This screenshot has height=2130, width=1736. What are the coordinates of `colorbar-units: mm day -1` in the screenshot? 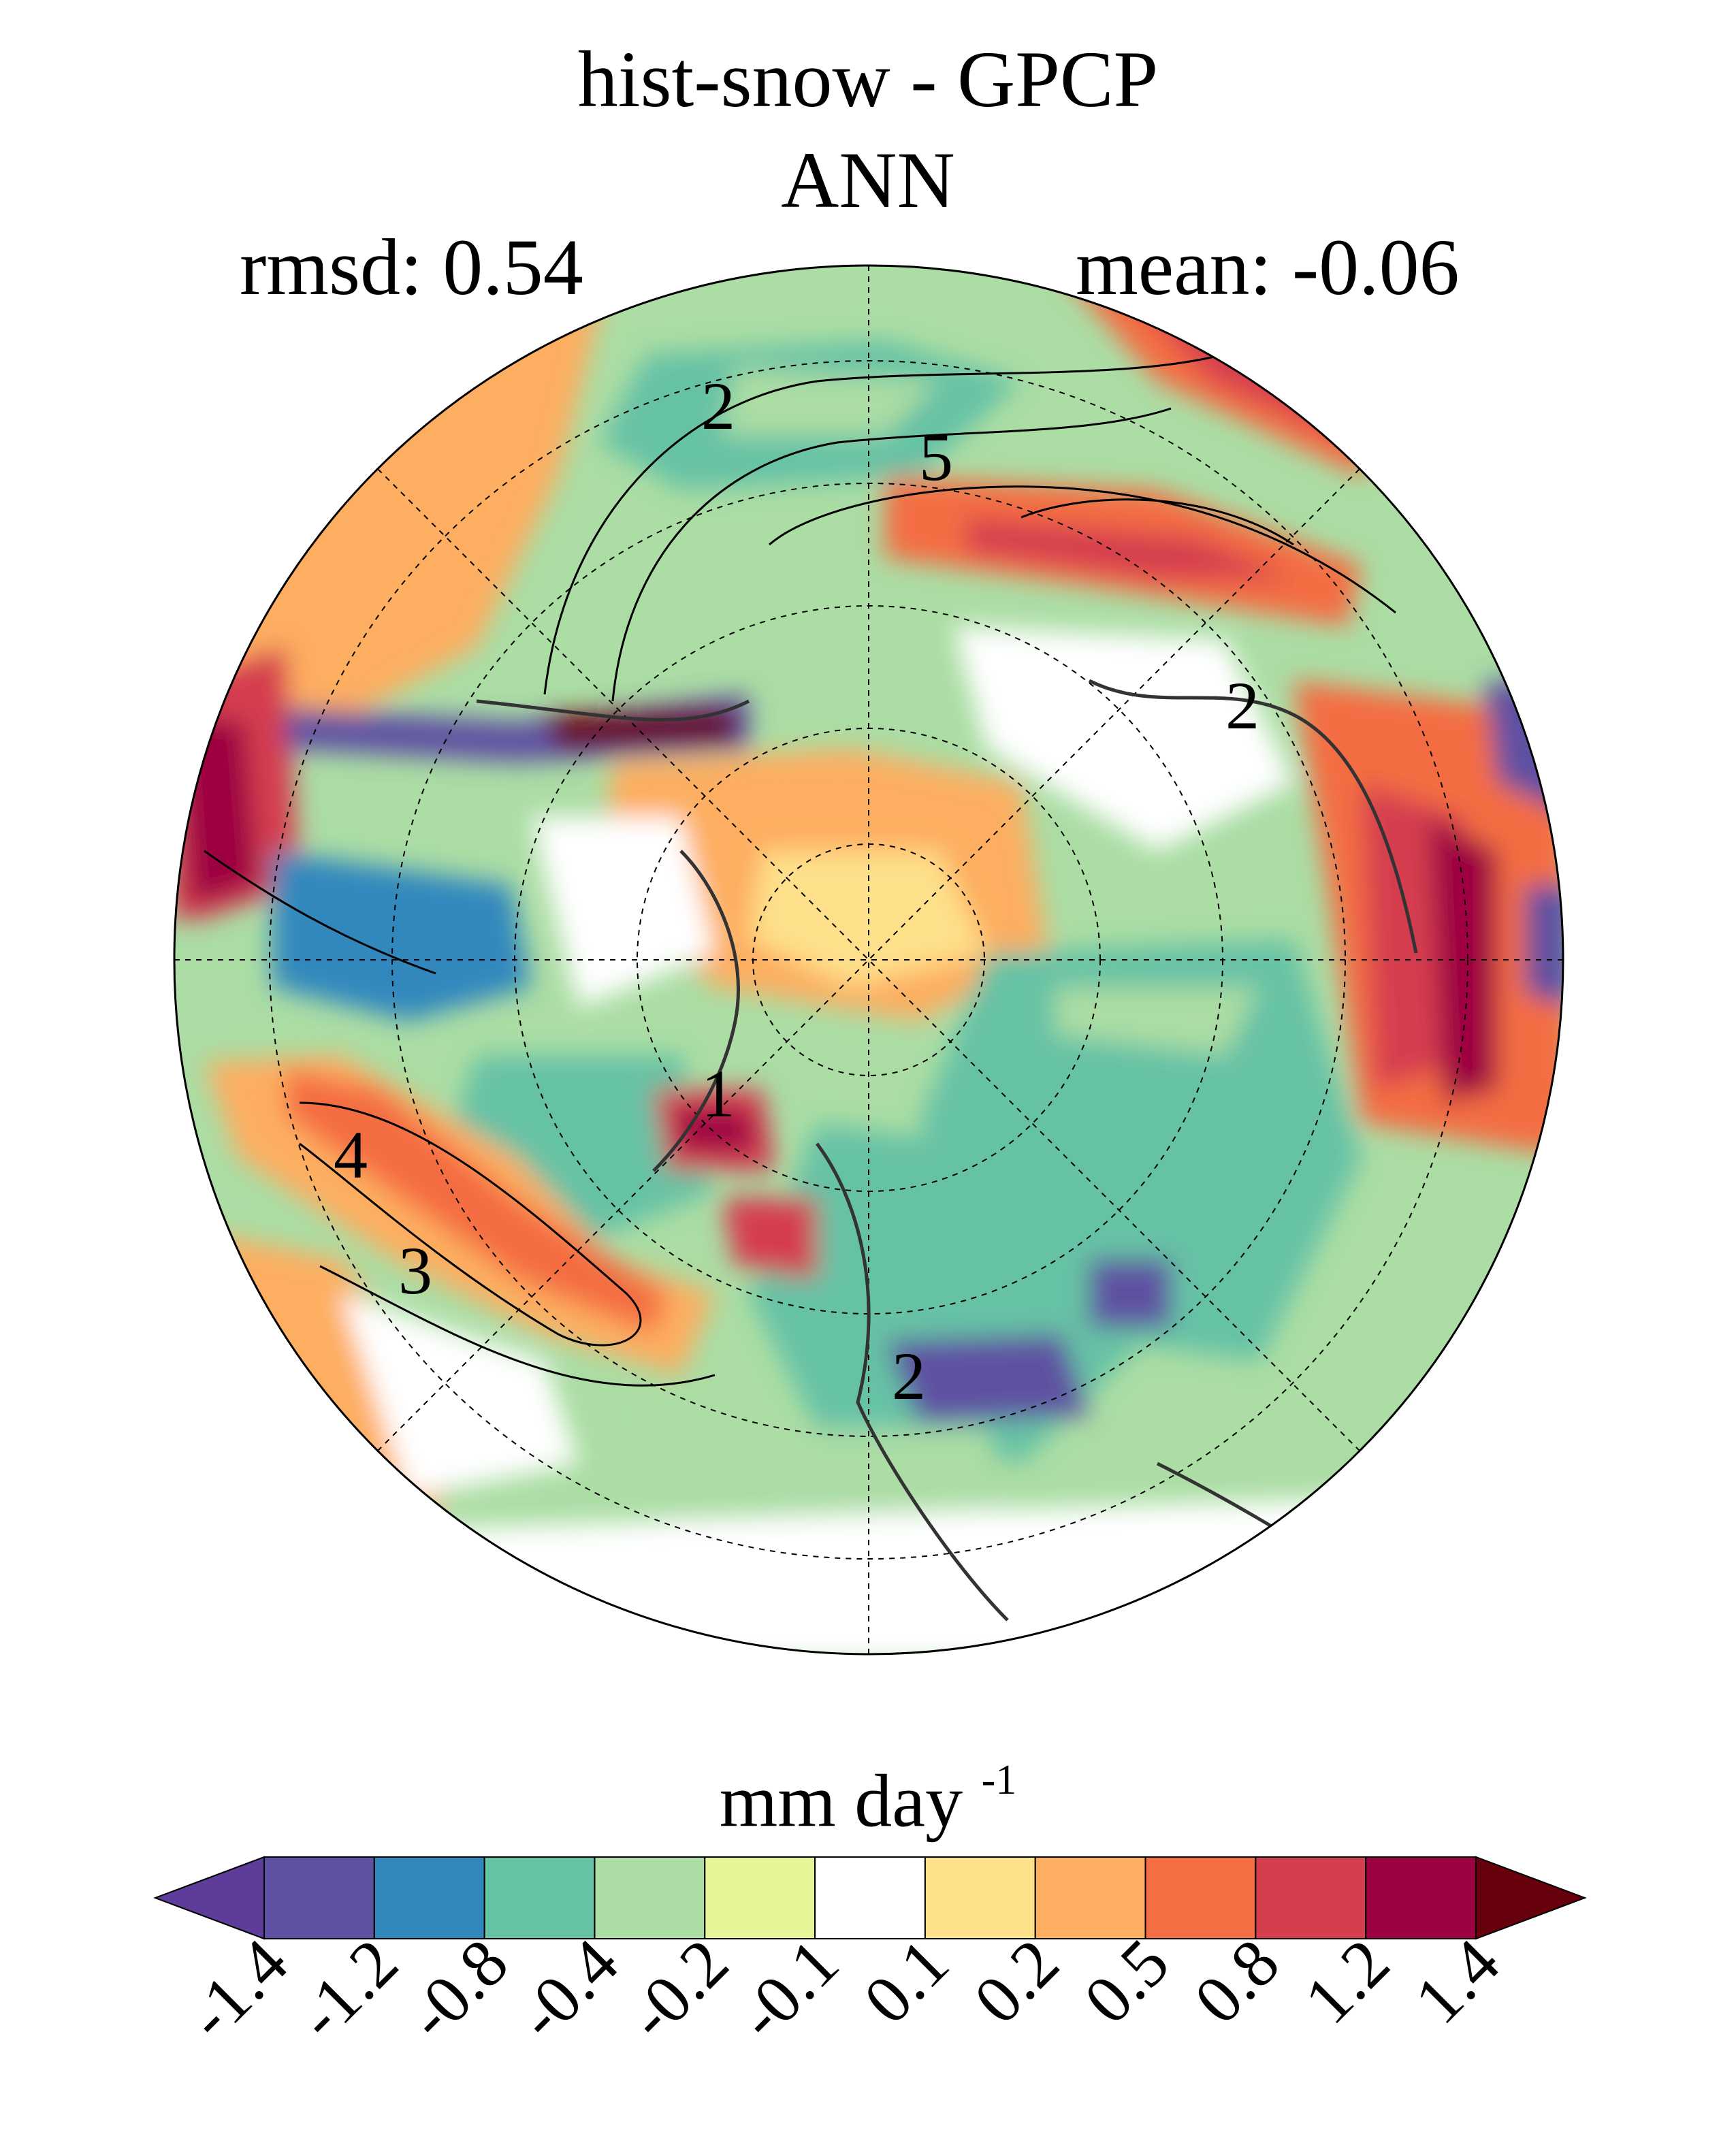 It's located at (868, 1794).